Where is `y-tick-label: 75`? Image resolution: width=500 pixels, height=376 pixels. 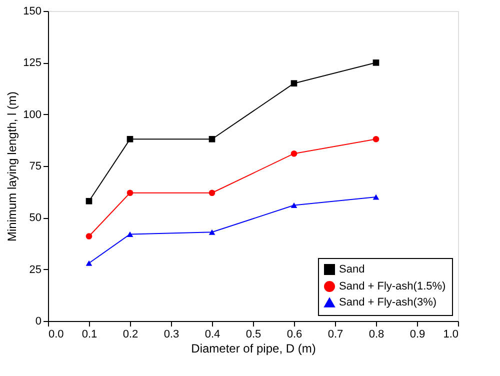
y-tick-label: 75 is located at coordinates (35, 166).